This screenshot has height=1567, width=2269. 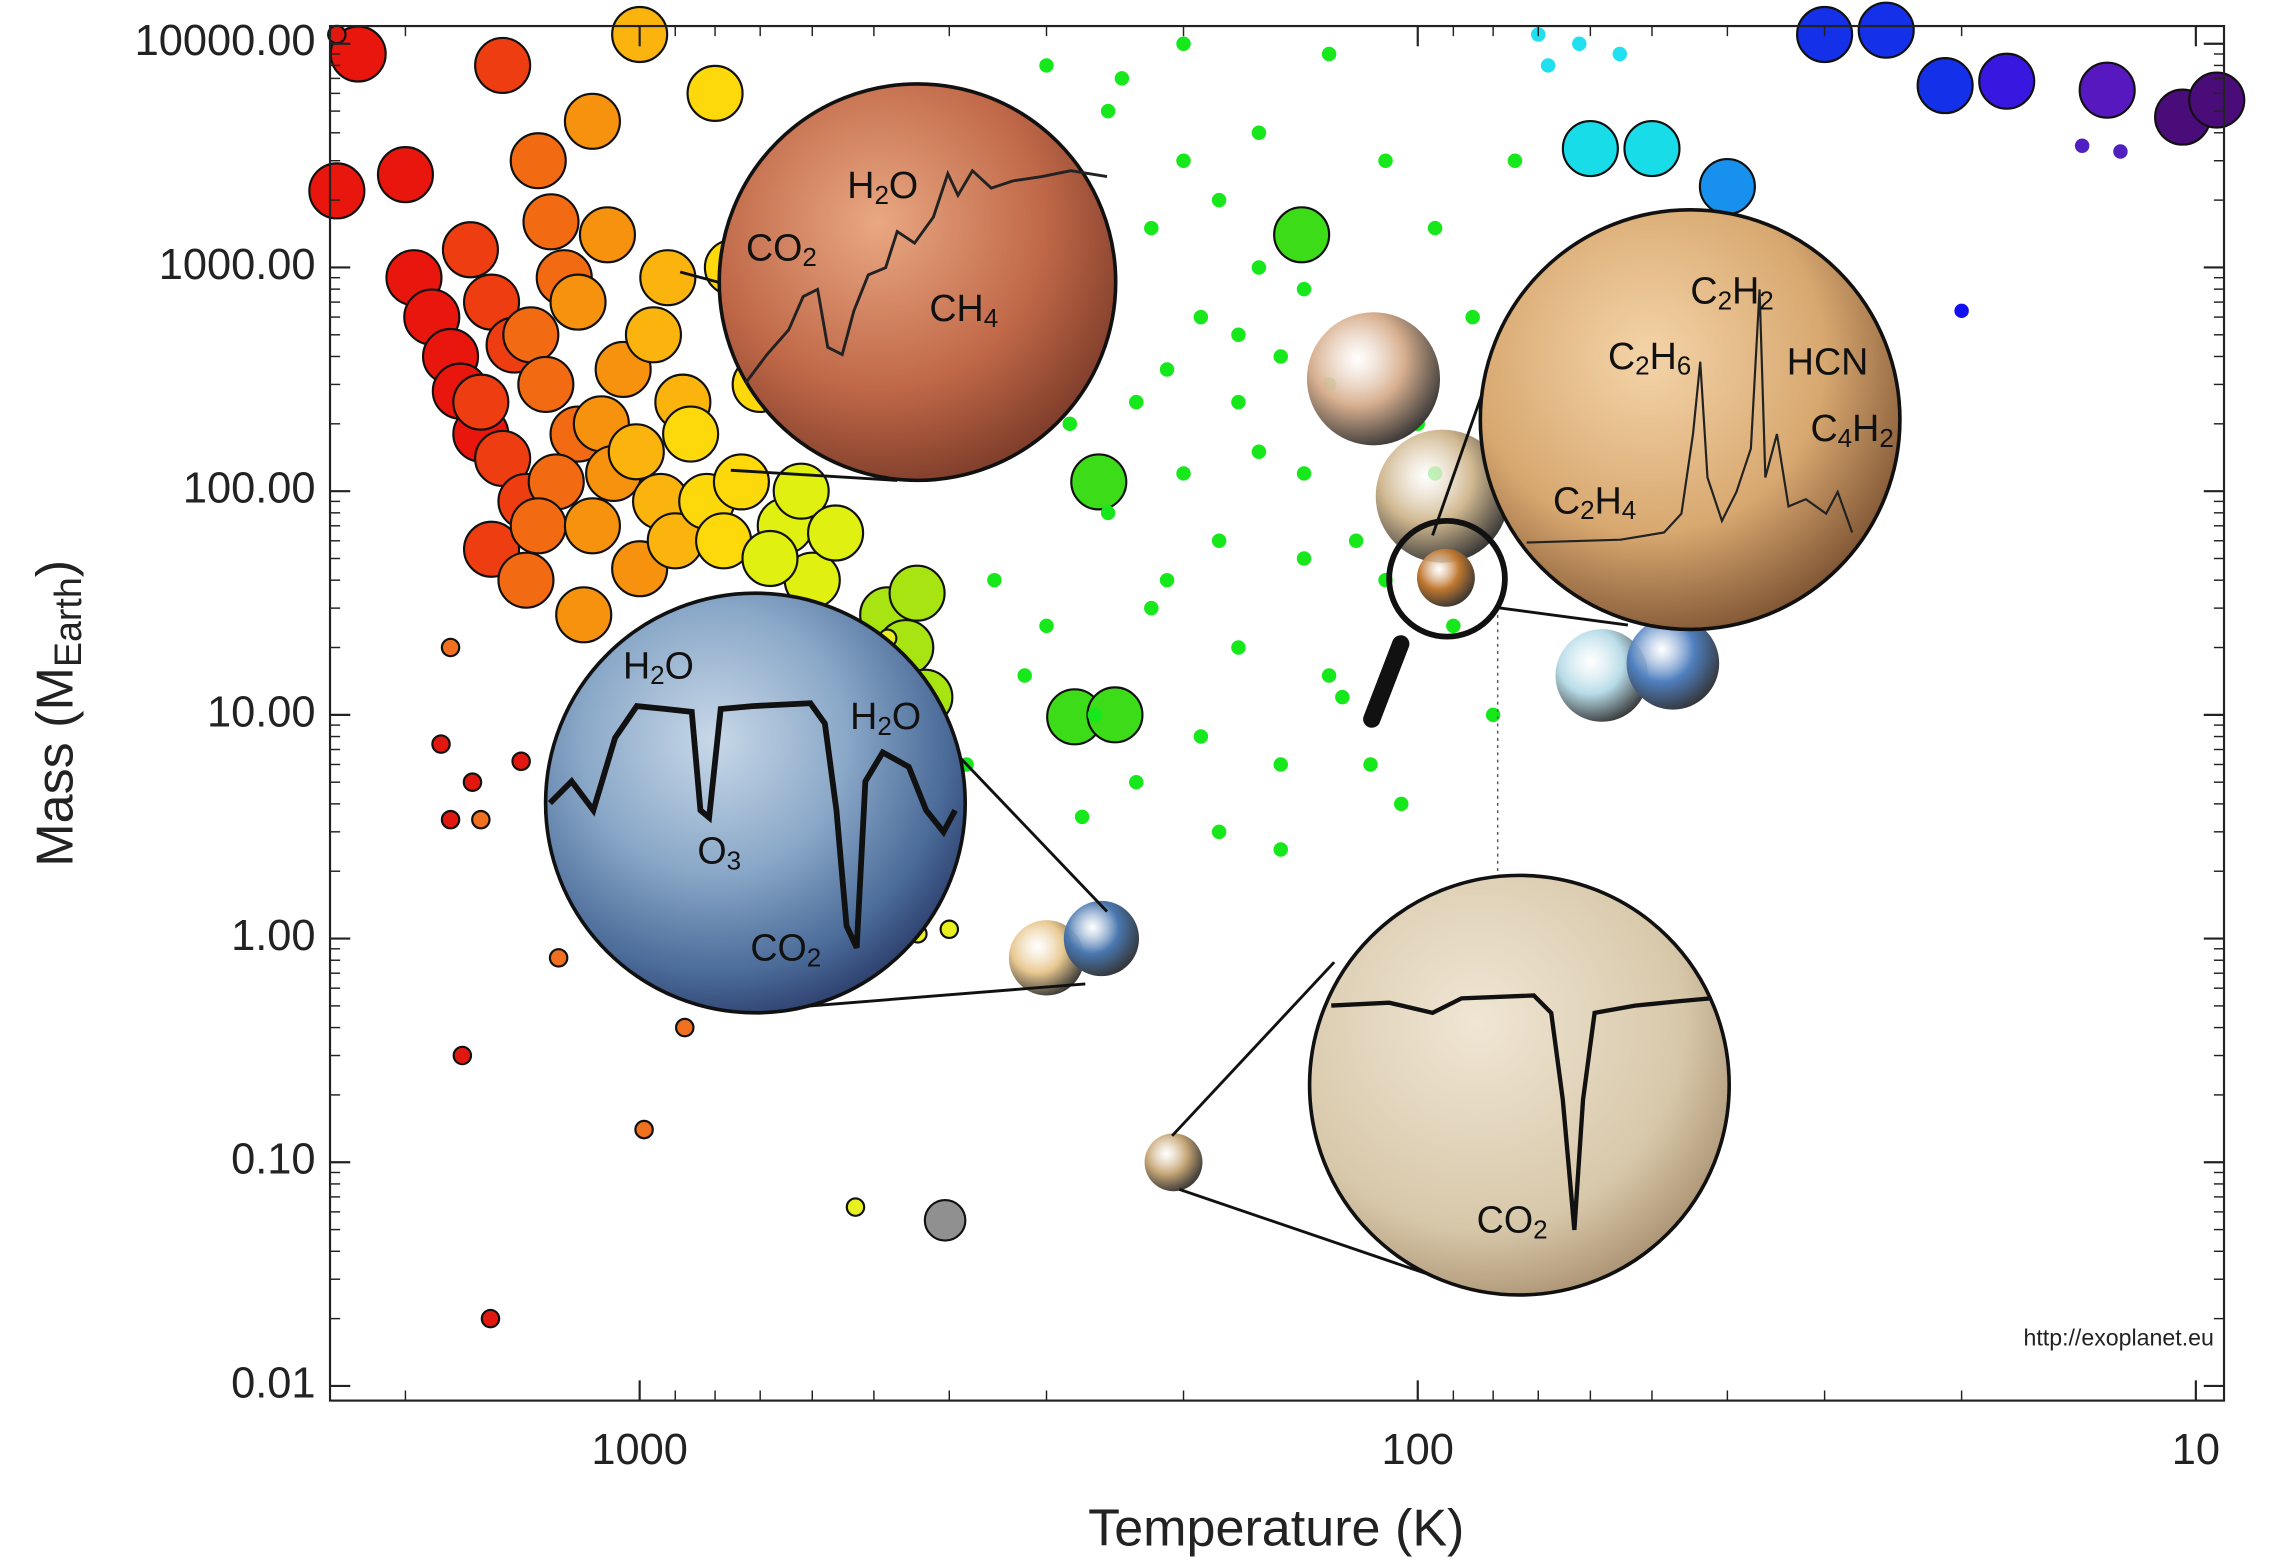 What do you see at coordinates (1418, 1450) in the screenshot?
I see `x-tick-label: 100` at bounding box center [1418, 1450].